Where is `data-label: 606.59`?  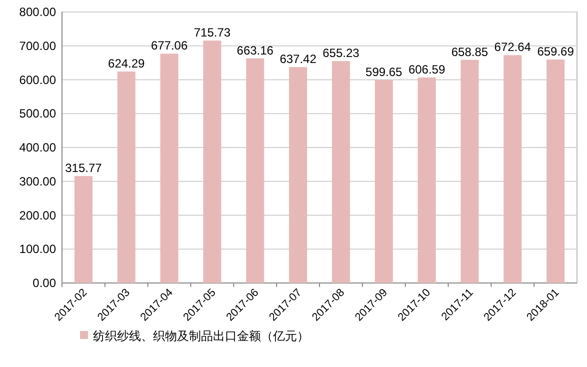
data-label: 606.59 is located at coordinates (427, 69).